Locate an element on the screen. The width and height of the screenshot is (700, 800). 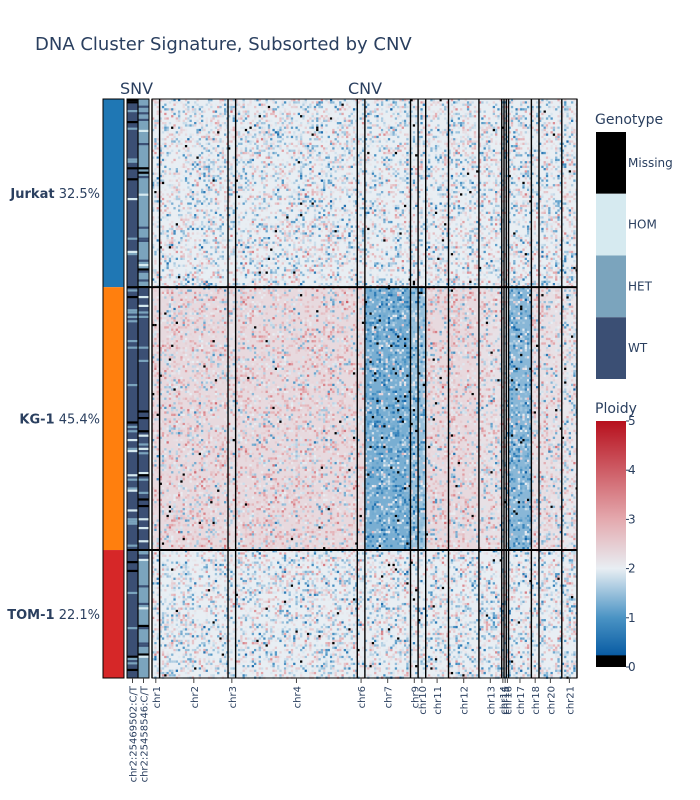
chrom-tick-label: chr13 is located at coordinates (491, 700).